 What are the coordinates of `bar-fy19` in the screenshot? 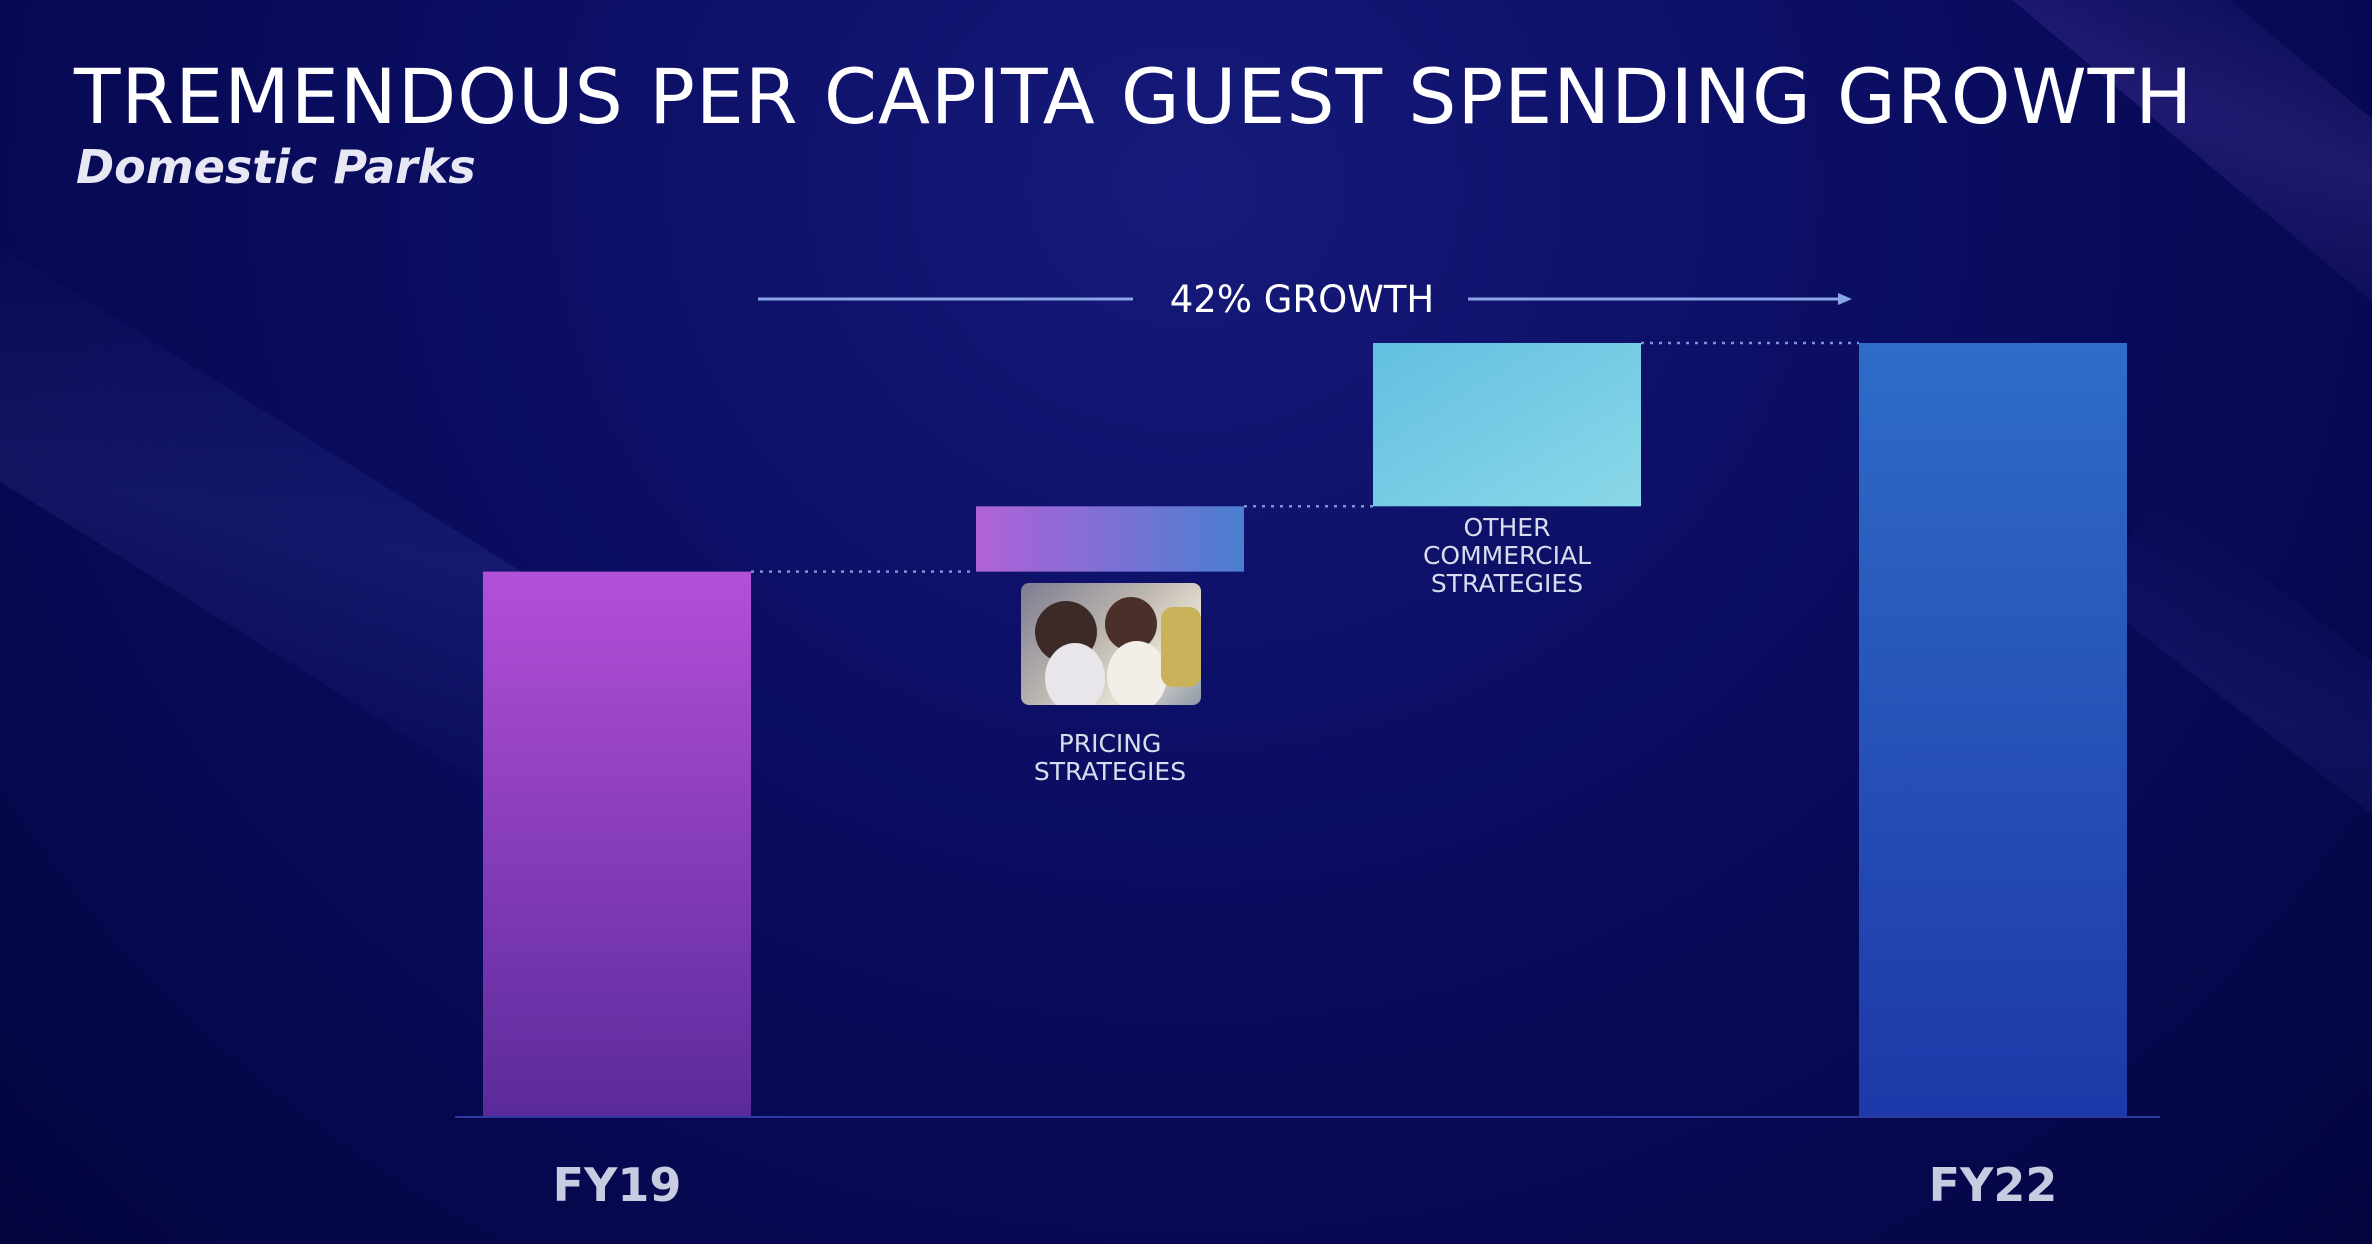 It's located at (617, 843).